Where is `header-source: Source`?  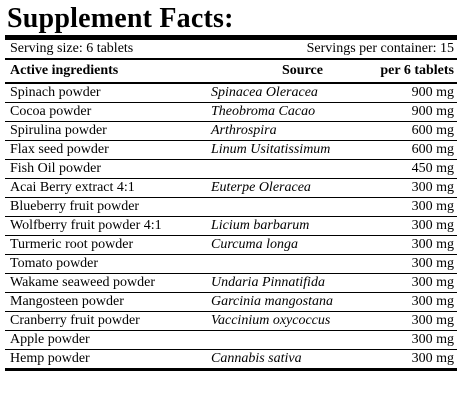 header-source: Source is located at coordinates (302, 70).